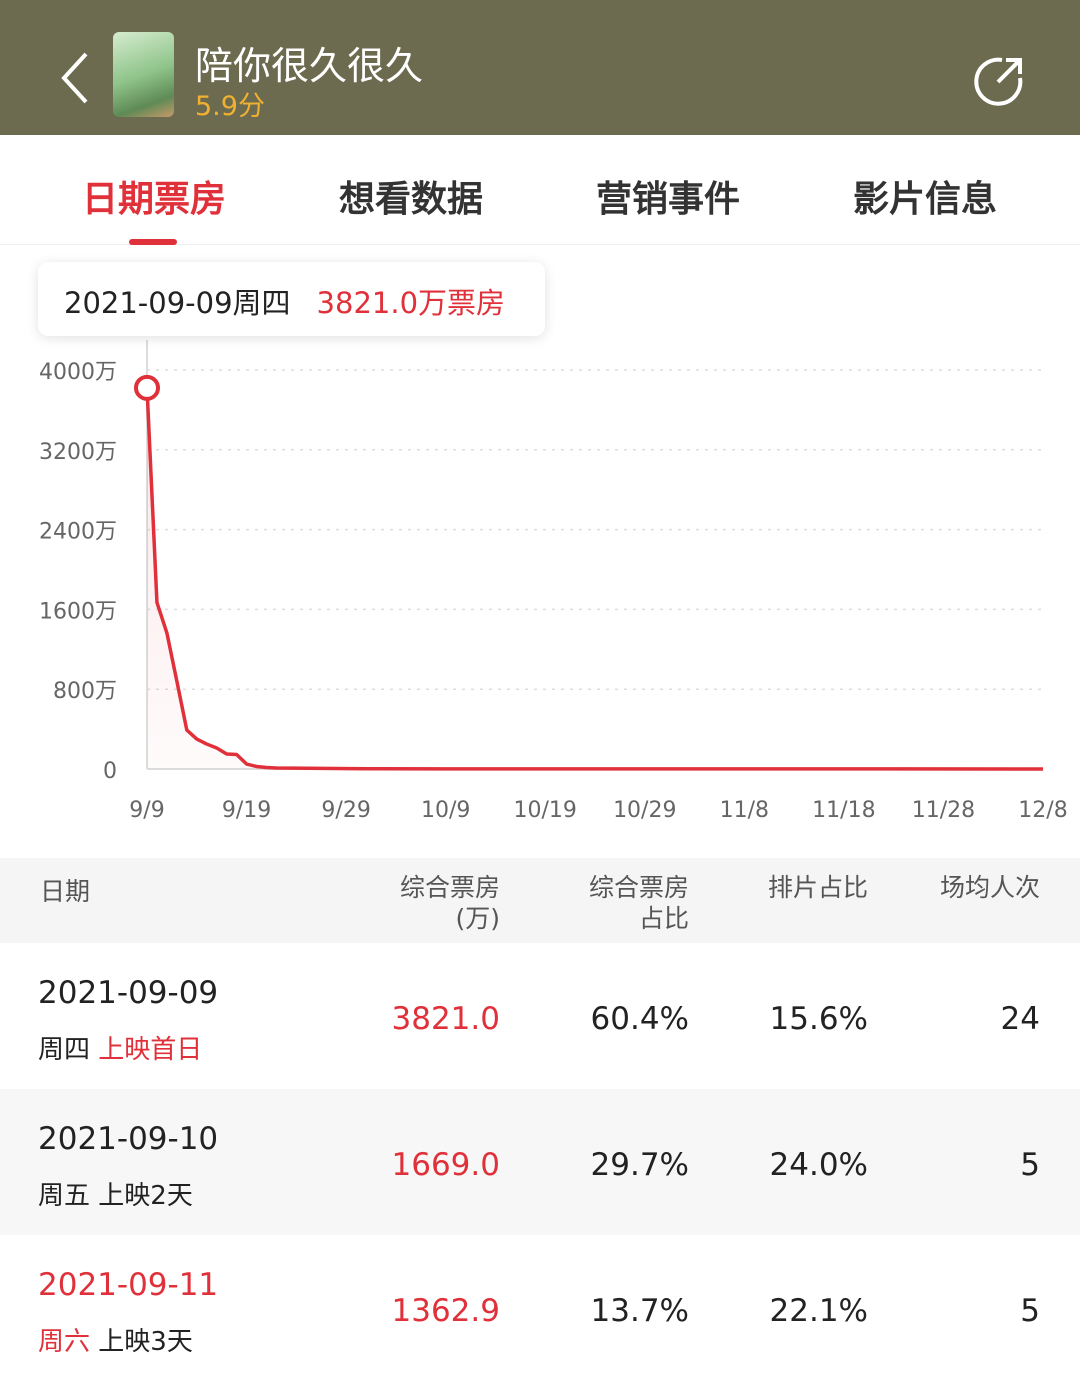  What do you see at coordinates (639, 1311) in the screenshot?
I see `row-box-share: 13.7%` at bounding box center [639, 1311].